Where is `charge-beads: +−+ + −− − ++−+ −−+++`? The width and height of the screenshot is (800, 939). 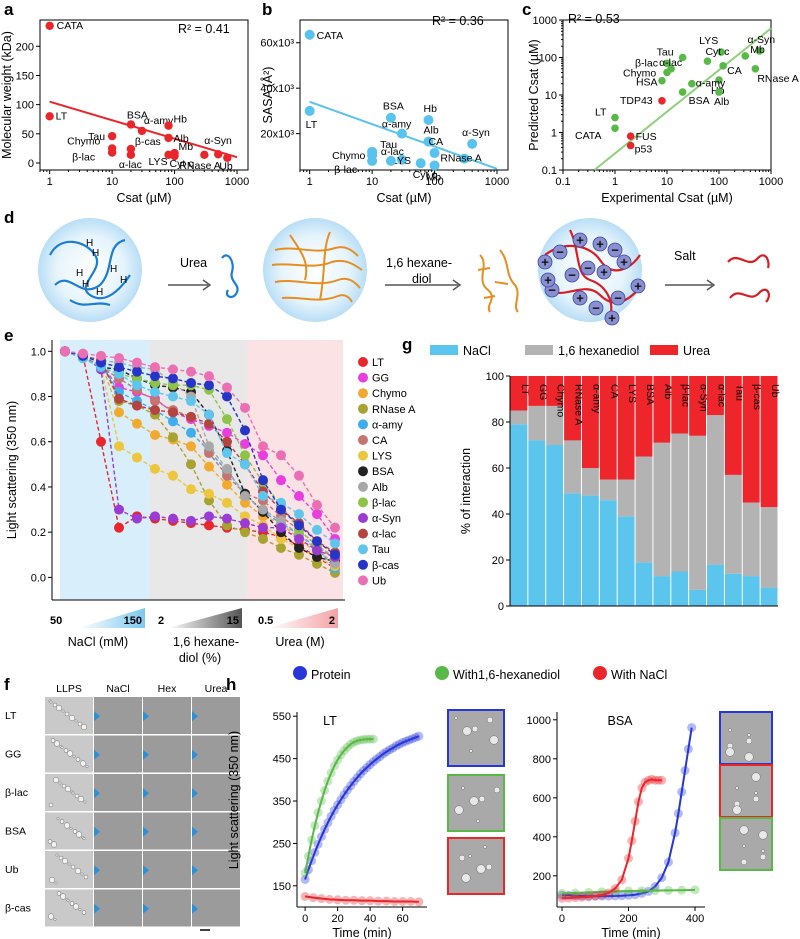 charge-beads: +−+ + −− − ++−+ −−+++ is located at coordinates (591, 279).